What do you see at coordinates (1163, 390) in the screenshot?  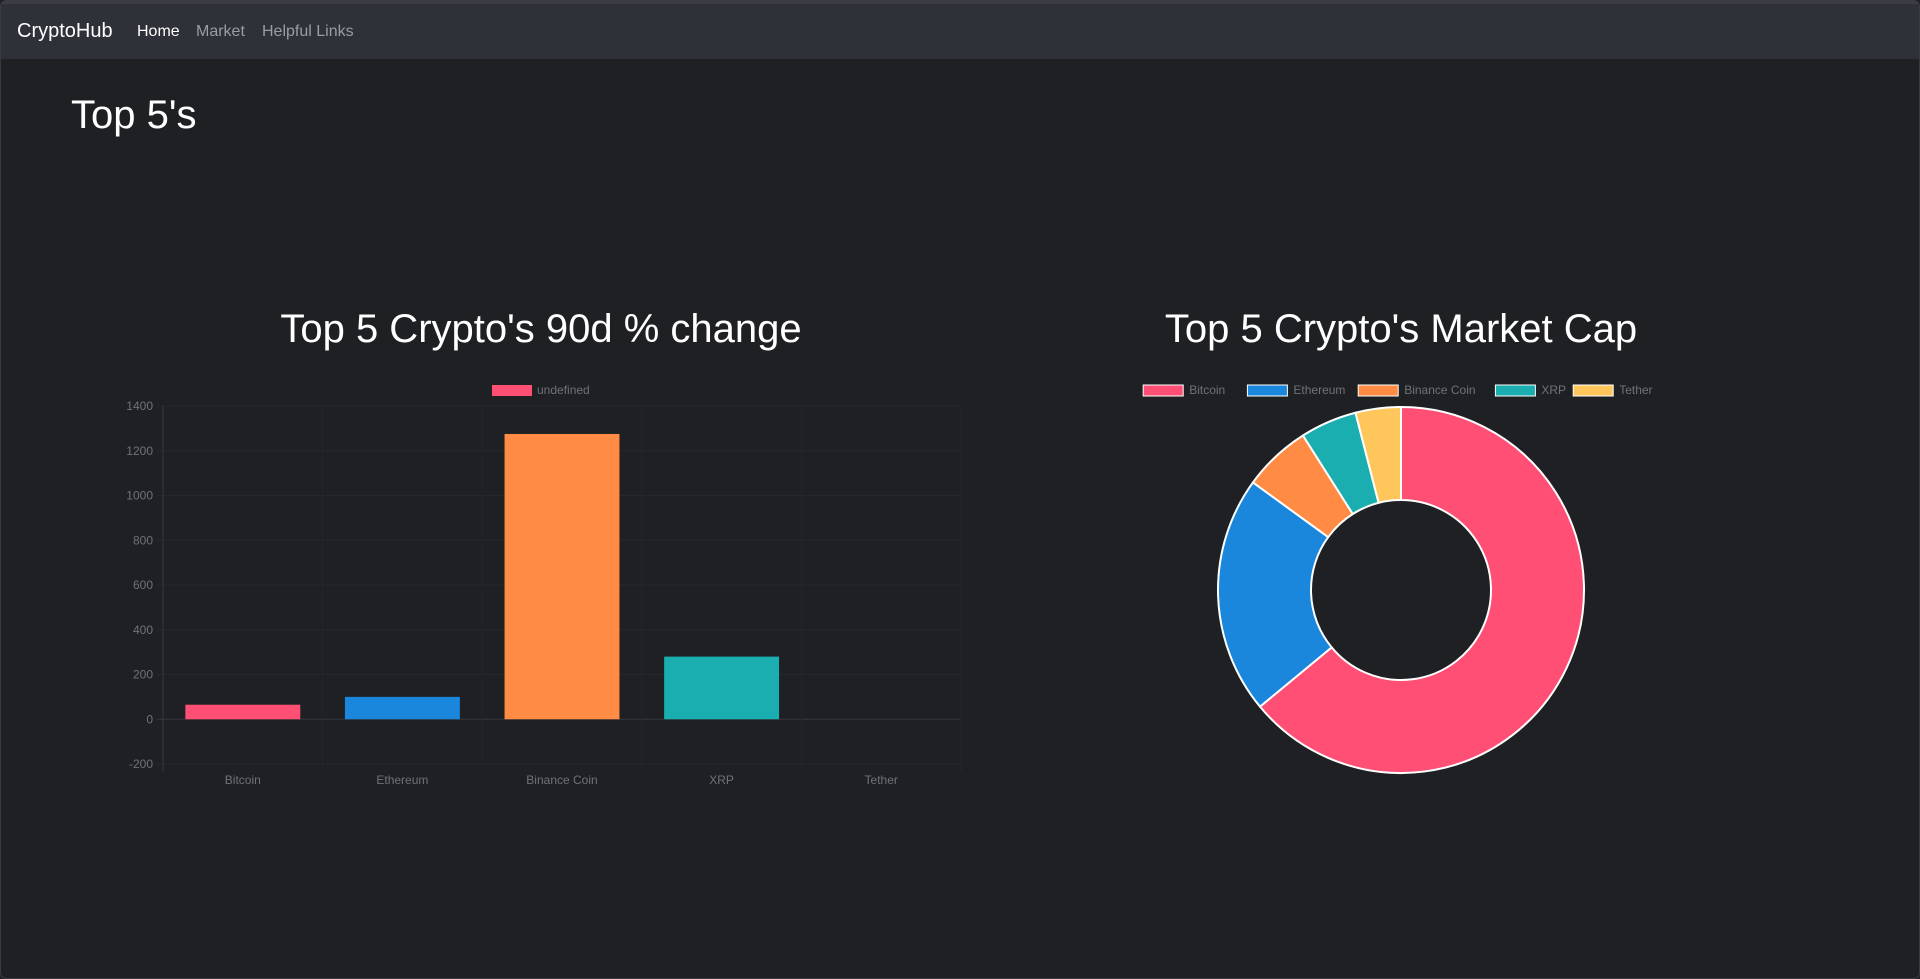 I see `legend-swatch-bitcoin` at bounding box center [1163, 390].